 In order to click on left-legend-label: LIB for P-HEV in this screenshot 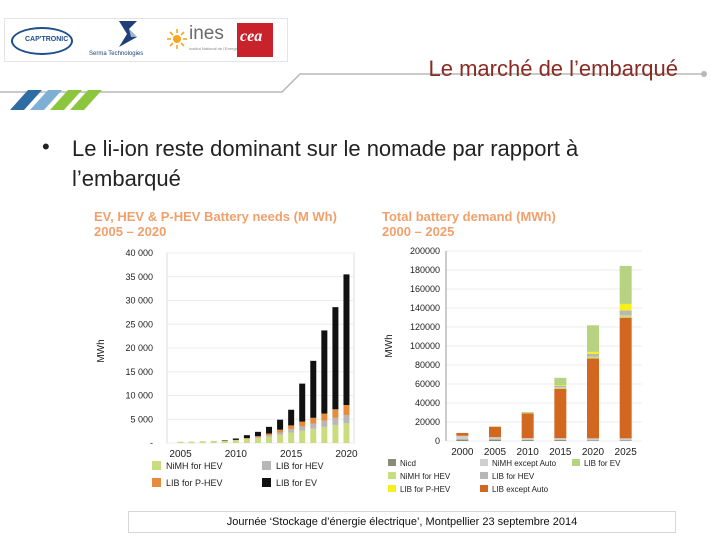, I will do `click(194, 483)`.